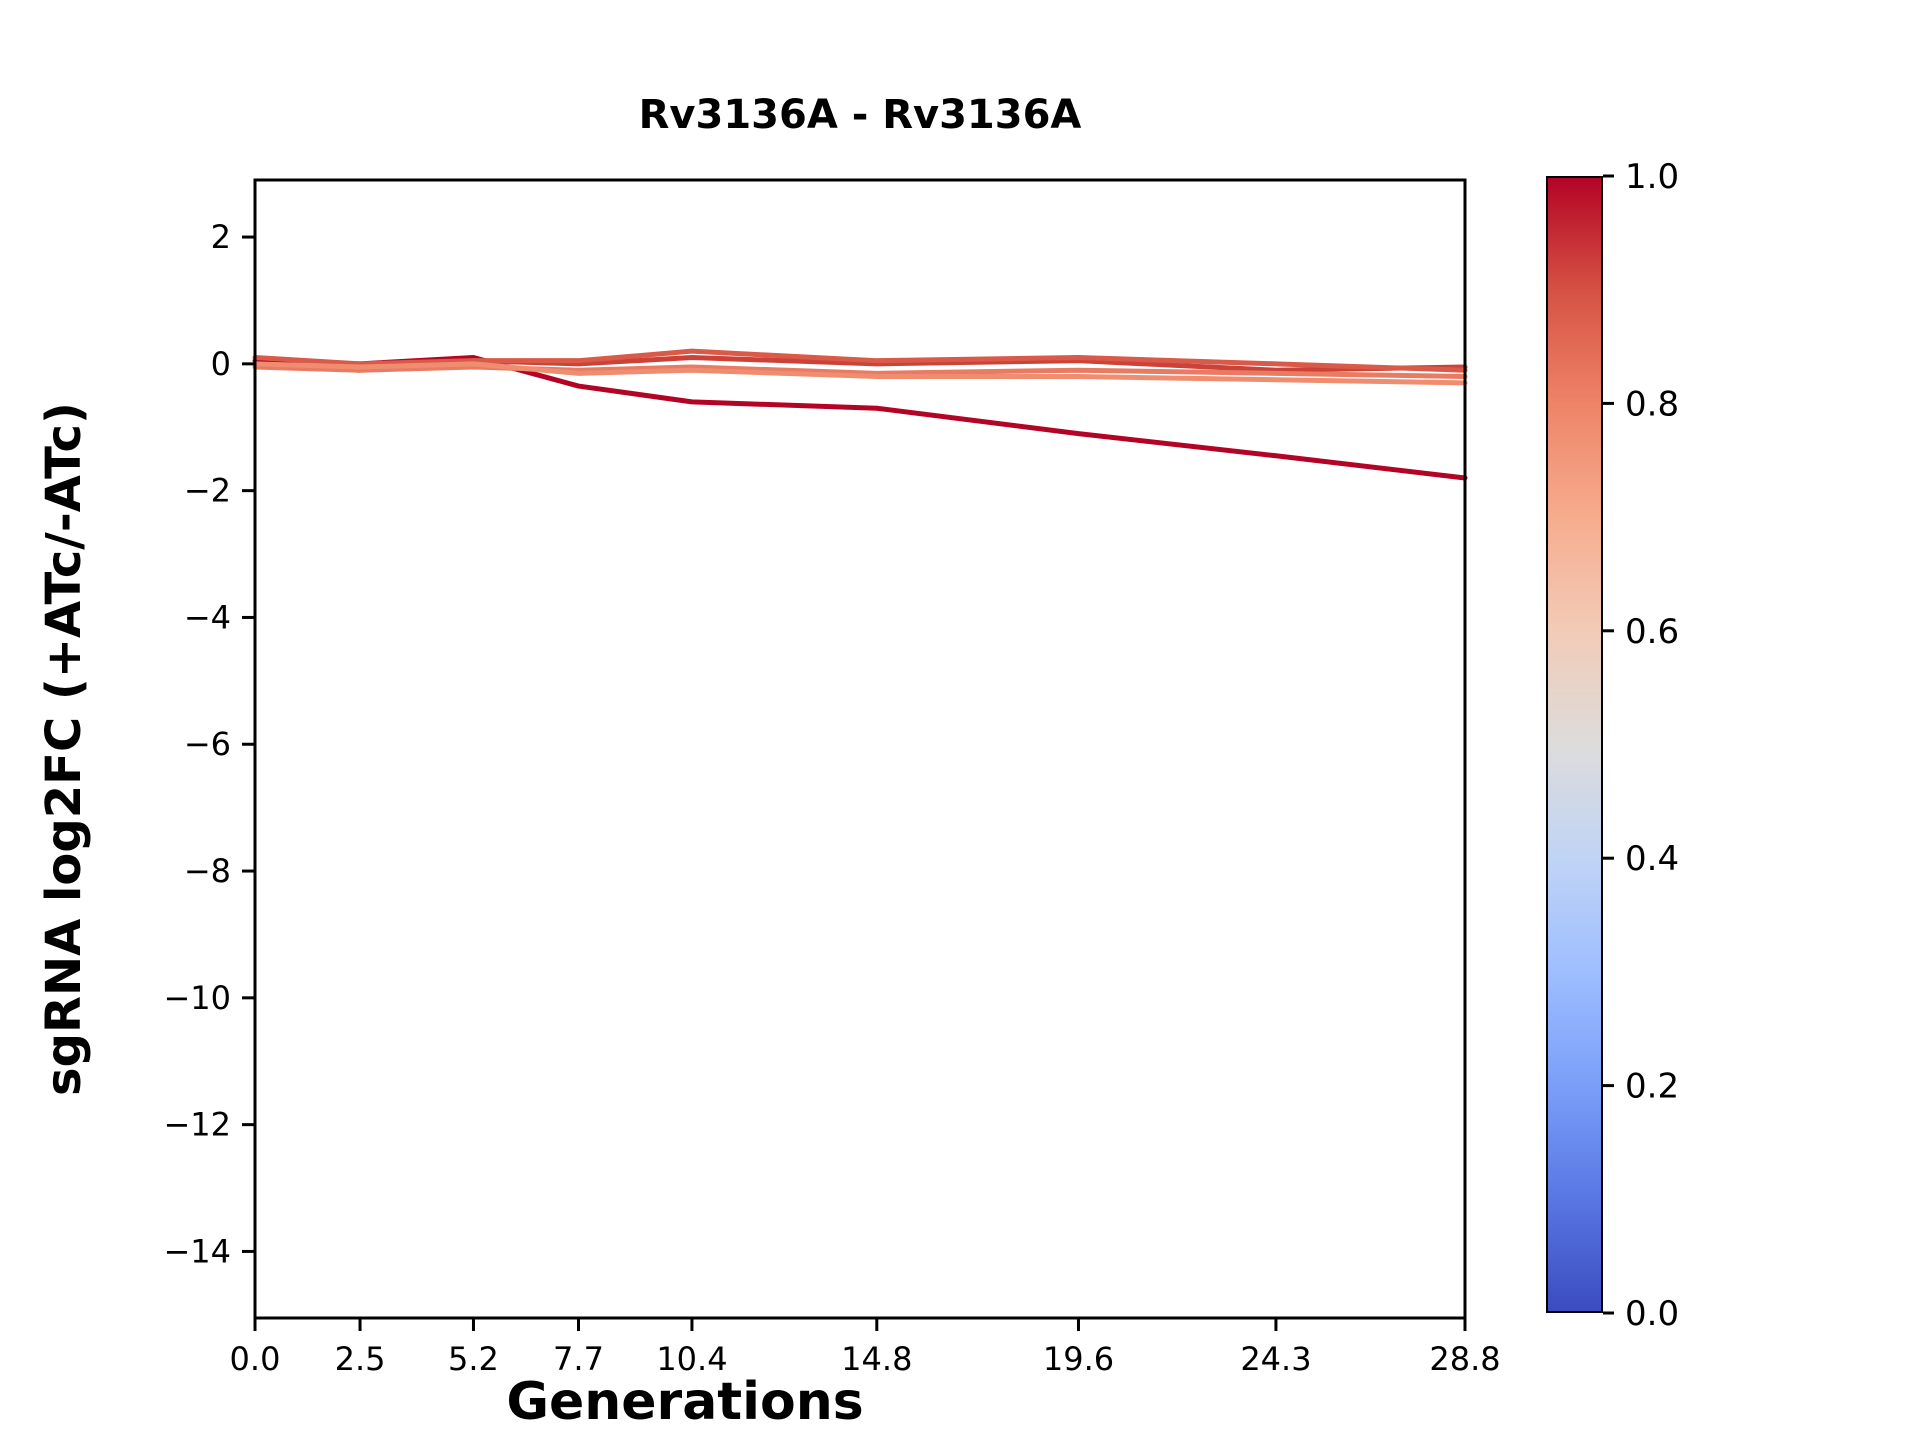 Image resolution: width=1920 pixels, height=1440 pixels. I want to click on y-tick-label: −6, so click(207, 744).